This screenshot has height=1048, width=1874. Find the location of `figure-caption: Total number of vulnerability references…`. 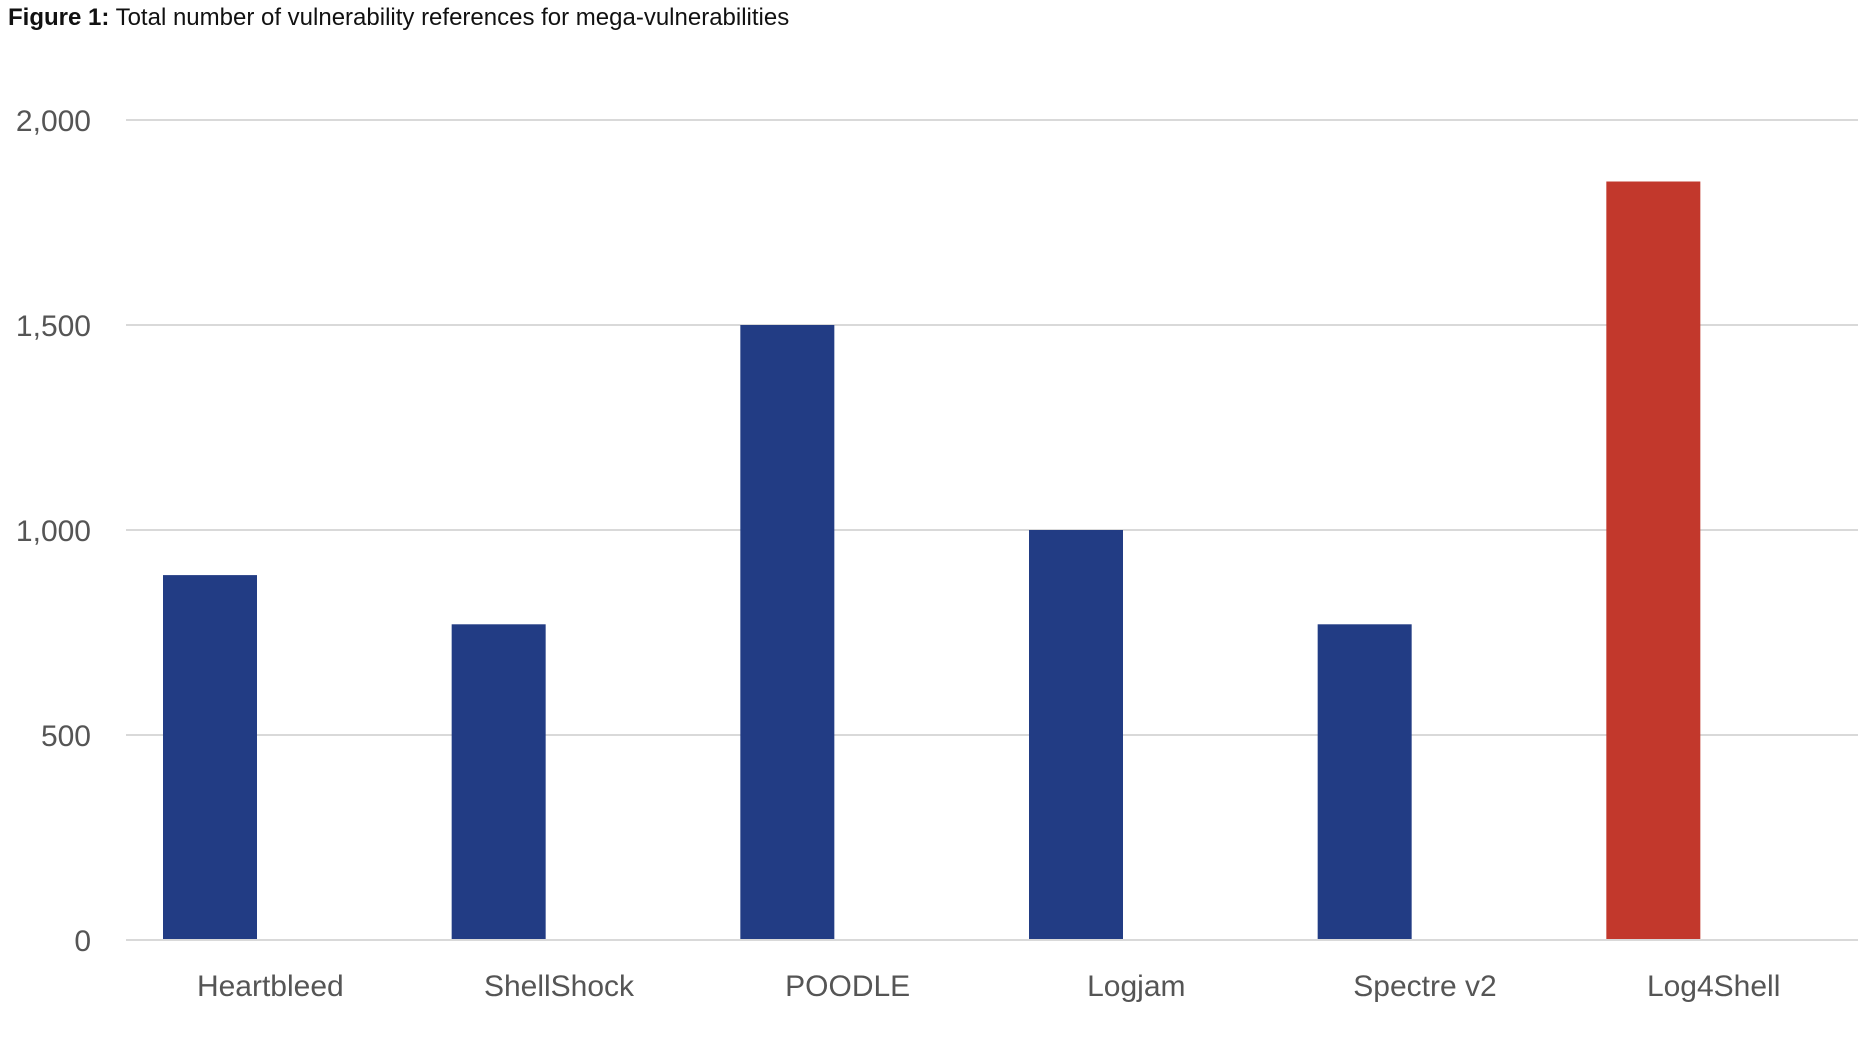

figure-caption: Total number of vulnerability references… is located at coordinates (449, 17).